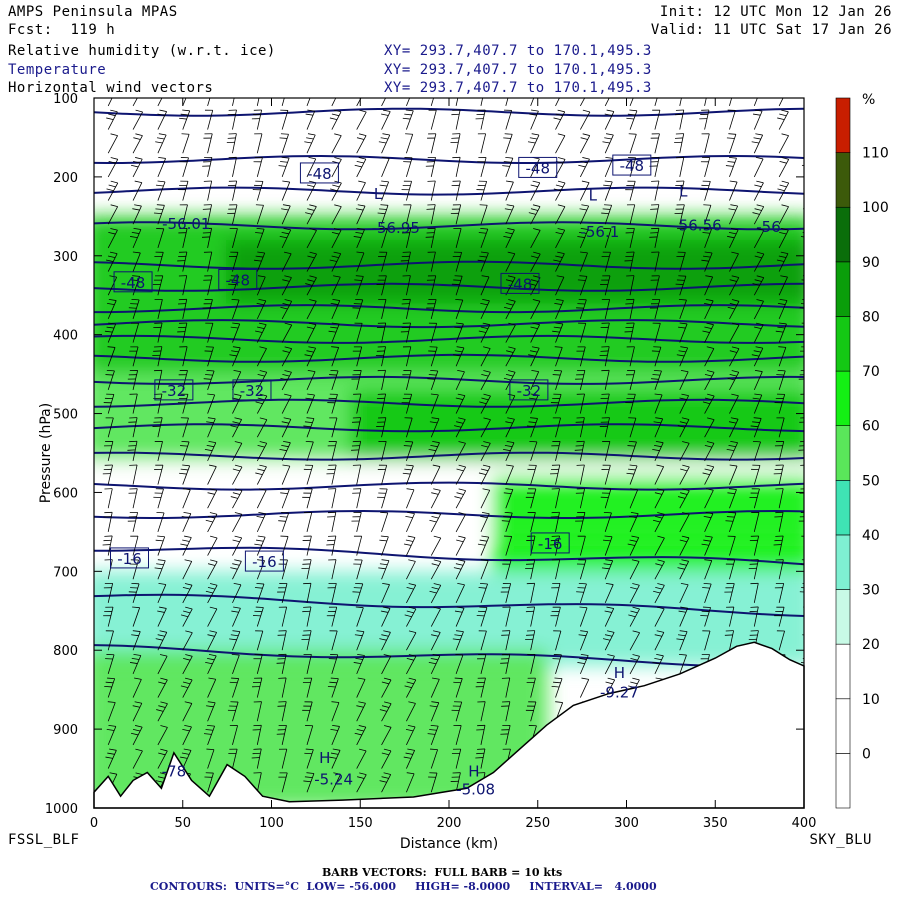 The height and width of the screenshot is (900, 900). I want to click on isotherm-label: -32, so click(529, 391).